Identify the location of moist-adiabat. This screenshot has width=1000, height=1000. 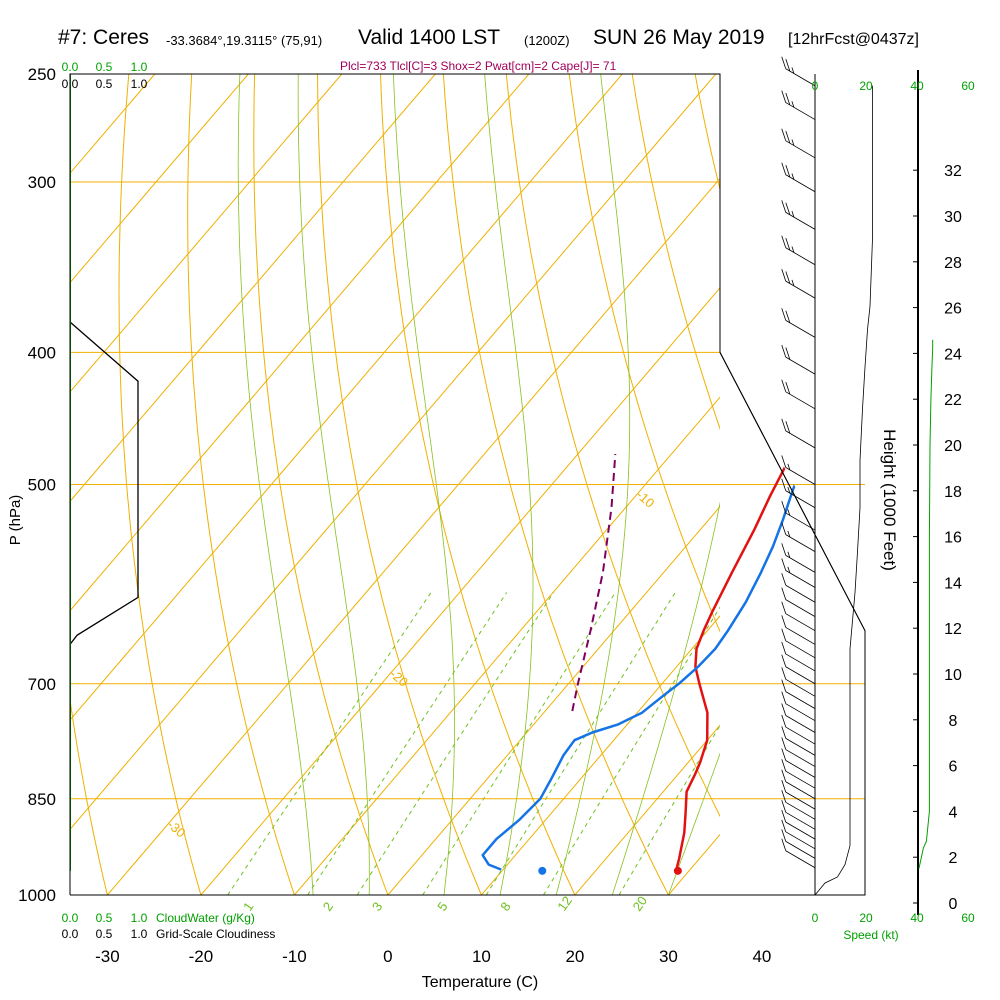
(665, 698).